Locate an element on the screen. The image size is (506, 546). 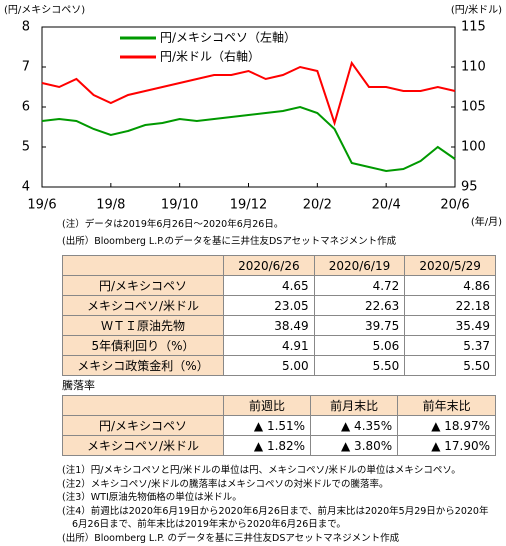
value-cell: 5.06 is located at coordinates (359, 345).